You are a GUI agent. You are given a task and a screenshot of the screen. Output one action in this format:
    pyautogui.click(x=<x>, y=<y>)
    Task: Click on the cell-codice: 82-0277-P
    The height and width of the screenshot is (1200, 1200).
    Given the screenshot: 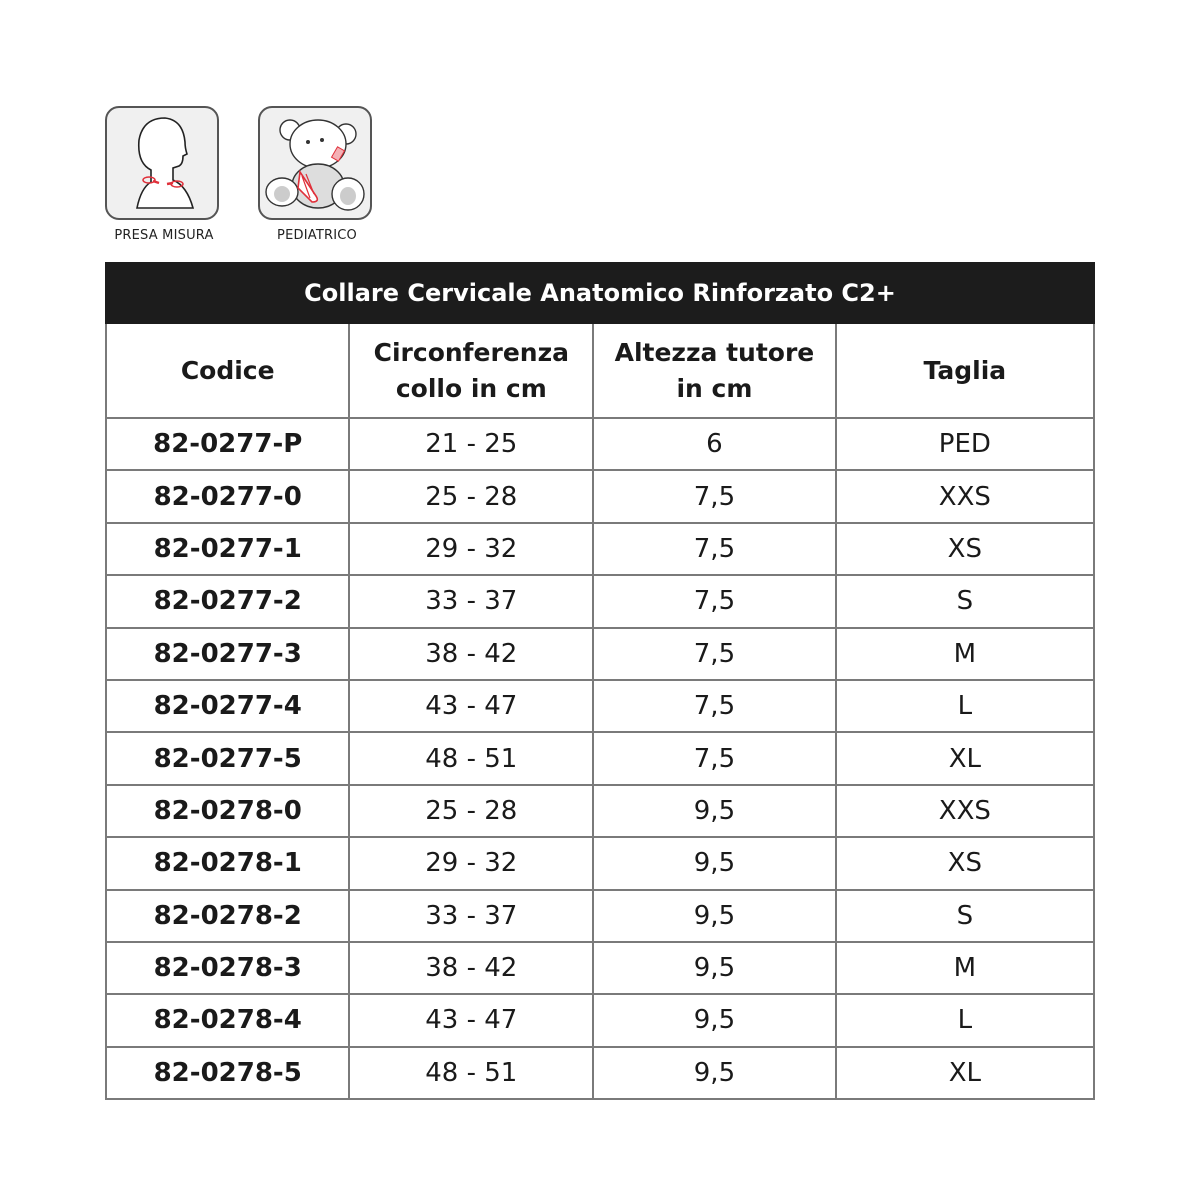 What is the action you would take?
    pyautogui.click(x=227, y=444)
    